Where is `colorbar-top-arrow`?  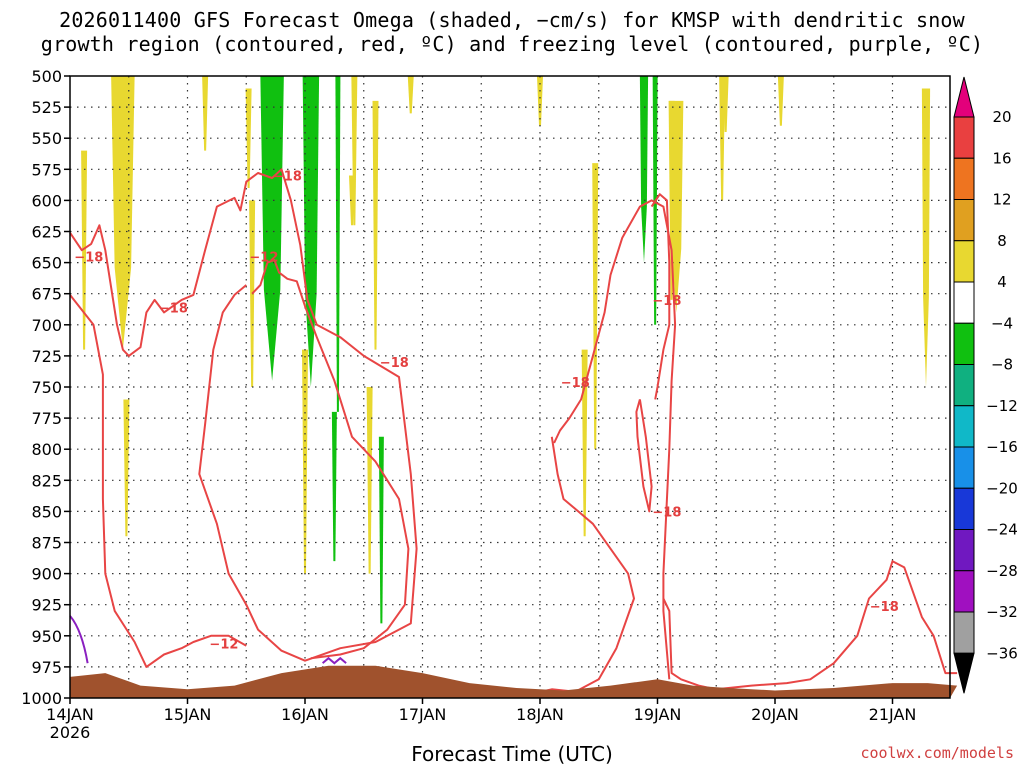
colorbar-top-arrow is located at coordinates (964, 97).